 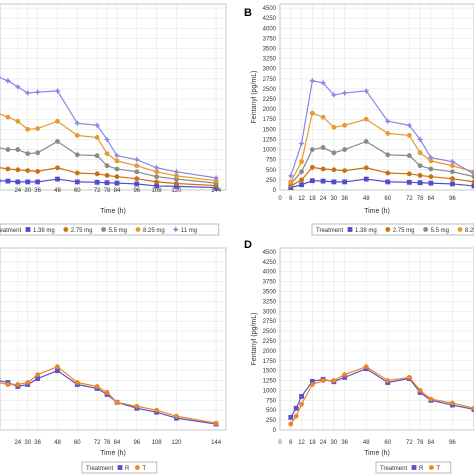 What do you see at coordinates (301, 199) in the screenshot?
I see `x-tick-label: 12` at bounding box center [301, 199].